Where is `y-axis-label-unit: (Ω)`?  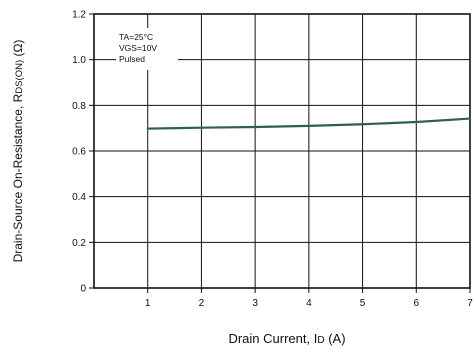 y-axis-label-unit: (Ω) is located at coordinates (18, 50).